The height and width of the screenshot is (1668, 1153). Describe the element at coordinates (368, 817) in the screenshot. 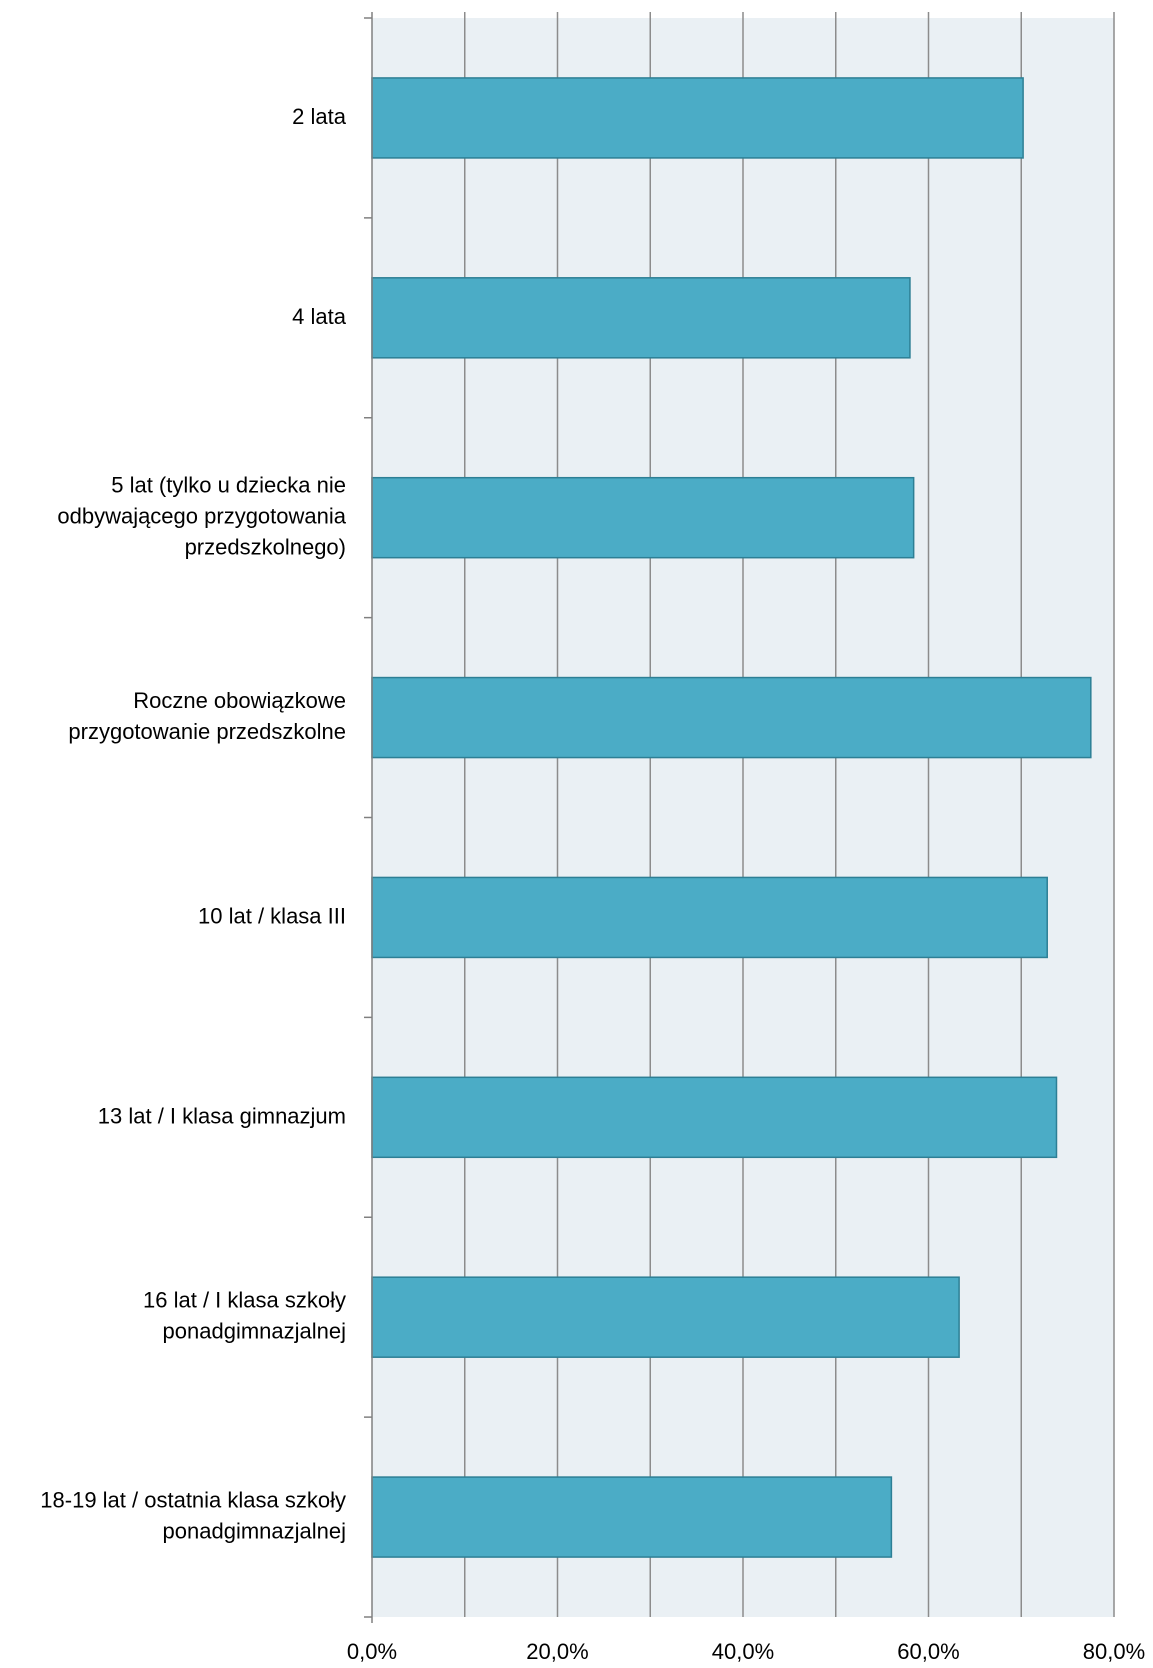

I see `axes` at that location.